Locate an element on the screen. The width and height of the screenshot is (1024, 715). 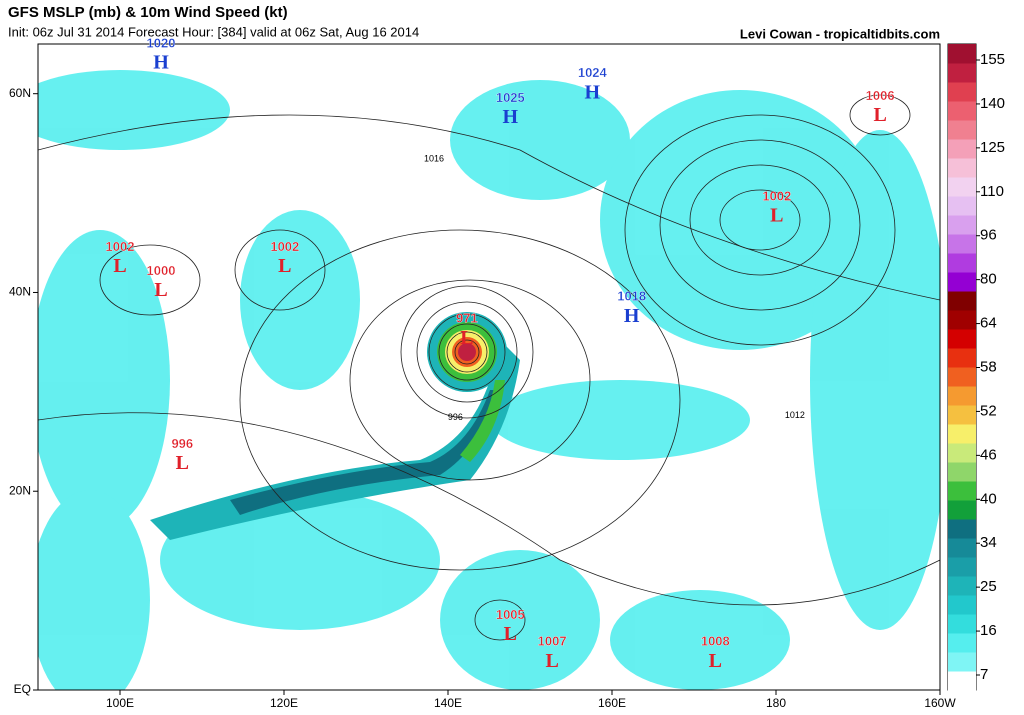
credit: Levi Cowan - tropicaltidbits.com is located at coordinates (840, 33).